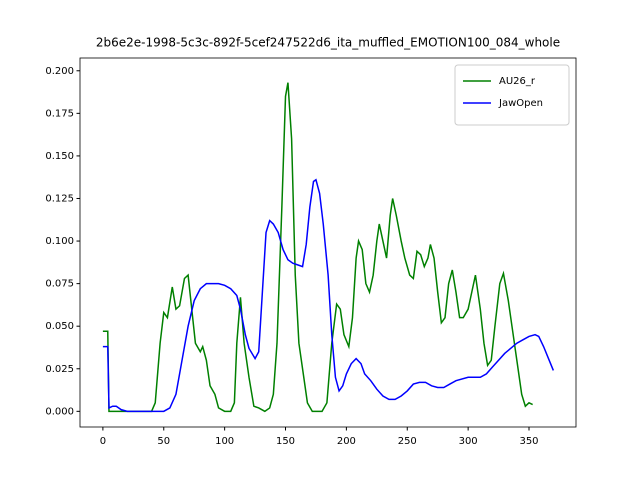 This screenshot has height=480, width=640. I want to click on x-tick-label: 50, so click(163, 441).